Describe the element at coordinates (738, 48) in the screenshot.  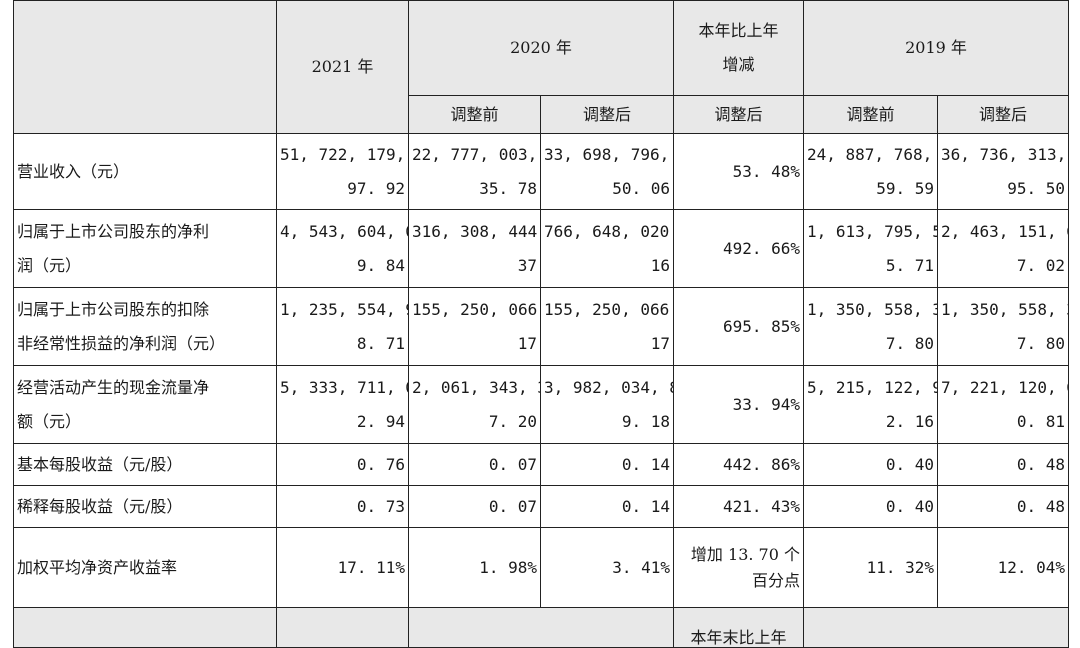
I see `header-change: 本年比上年 增减` at that location.